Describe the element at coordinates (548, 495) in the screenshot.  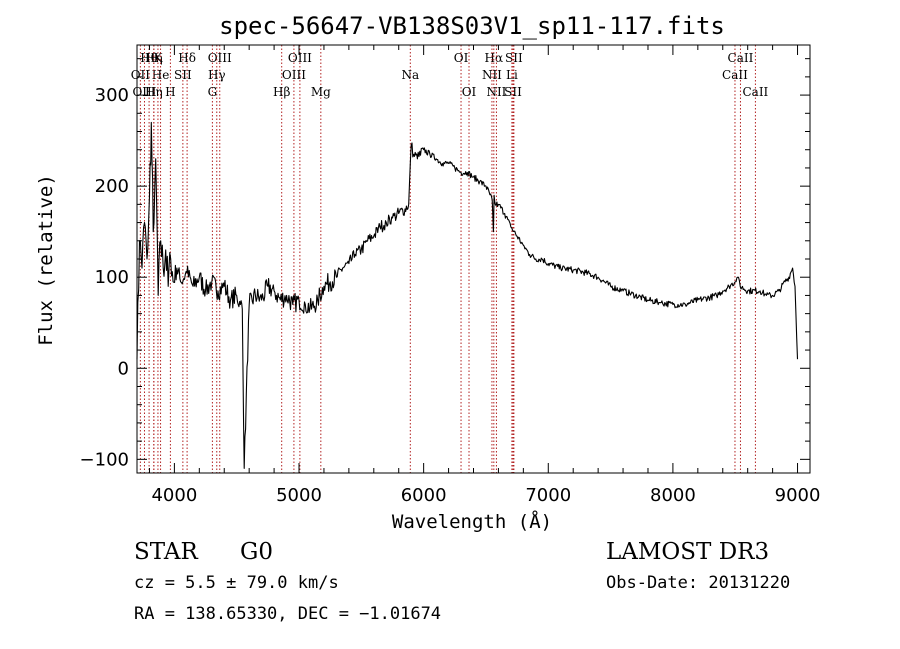
I see `x-tick-label: 7000` at that location.